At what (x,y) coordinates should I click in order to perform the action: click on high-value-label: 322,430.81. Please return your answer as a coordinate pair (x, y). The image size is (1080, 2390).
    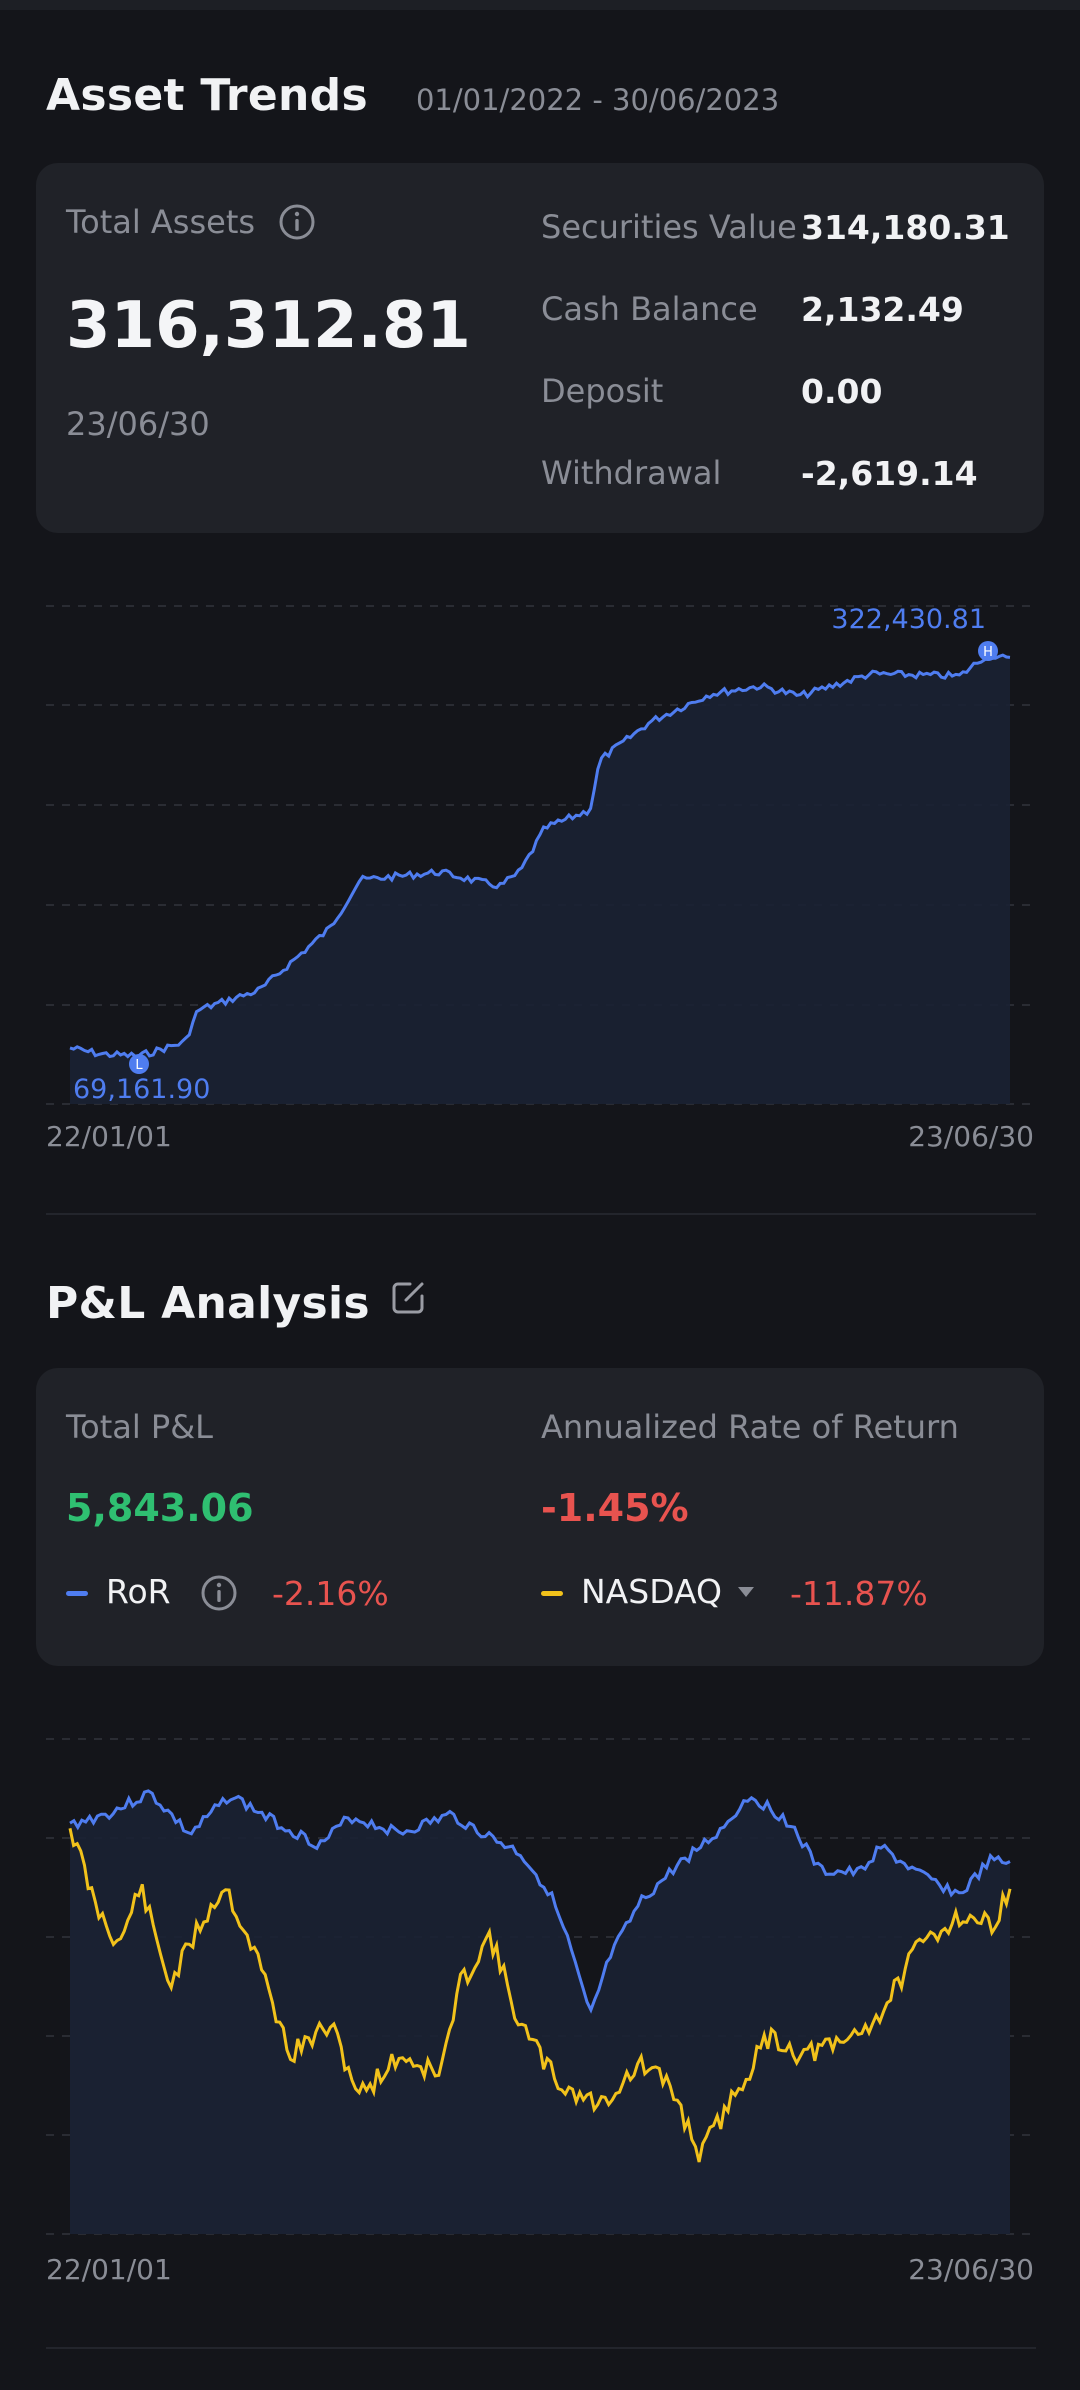
    Looking at the image, I should click on (908, 619).